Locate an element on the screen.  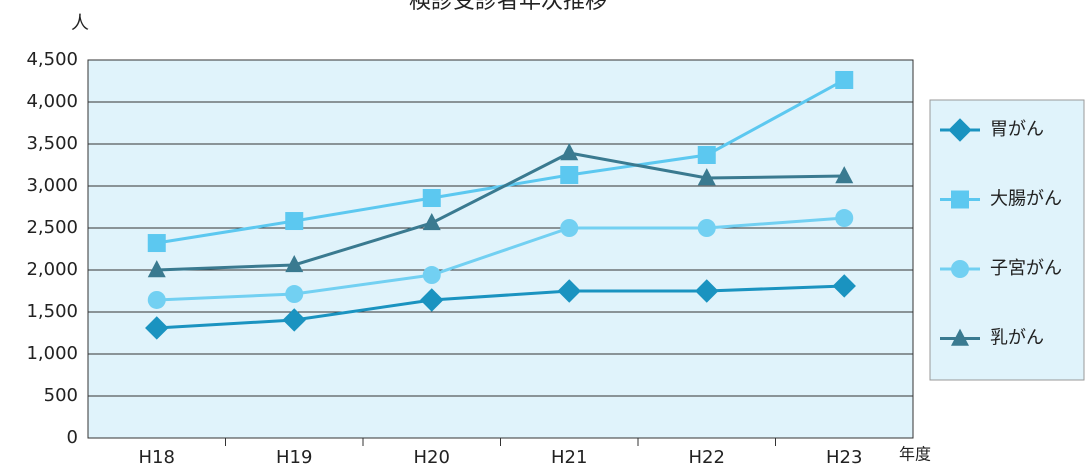
x-tick-label: H19 is located at coordinates (294, 456).